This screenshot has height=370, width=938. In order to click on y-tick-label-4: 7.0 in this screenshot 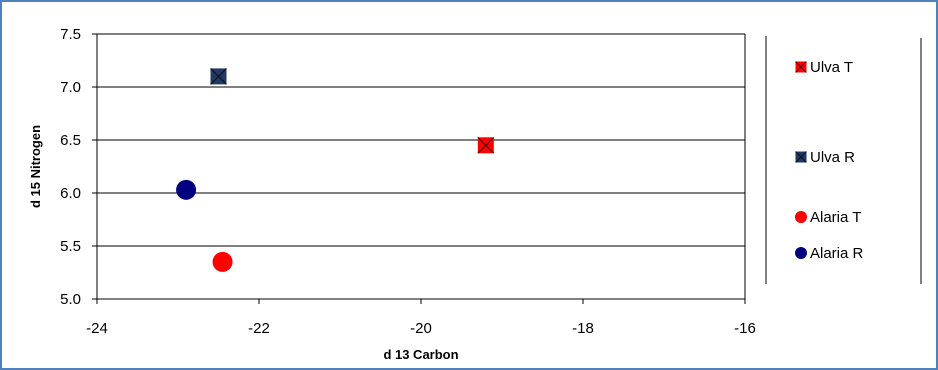, I will do `click(70, 87)`.